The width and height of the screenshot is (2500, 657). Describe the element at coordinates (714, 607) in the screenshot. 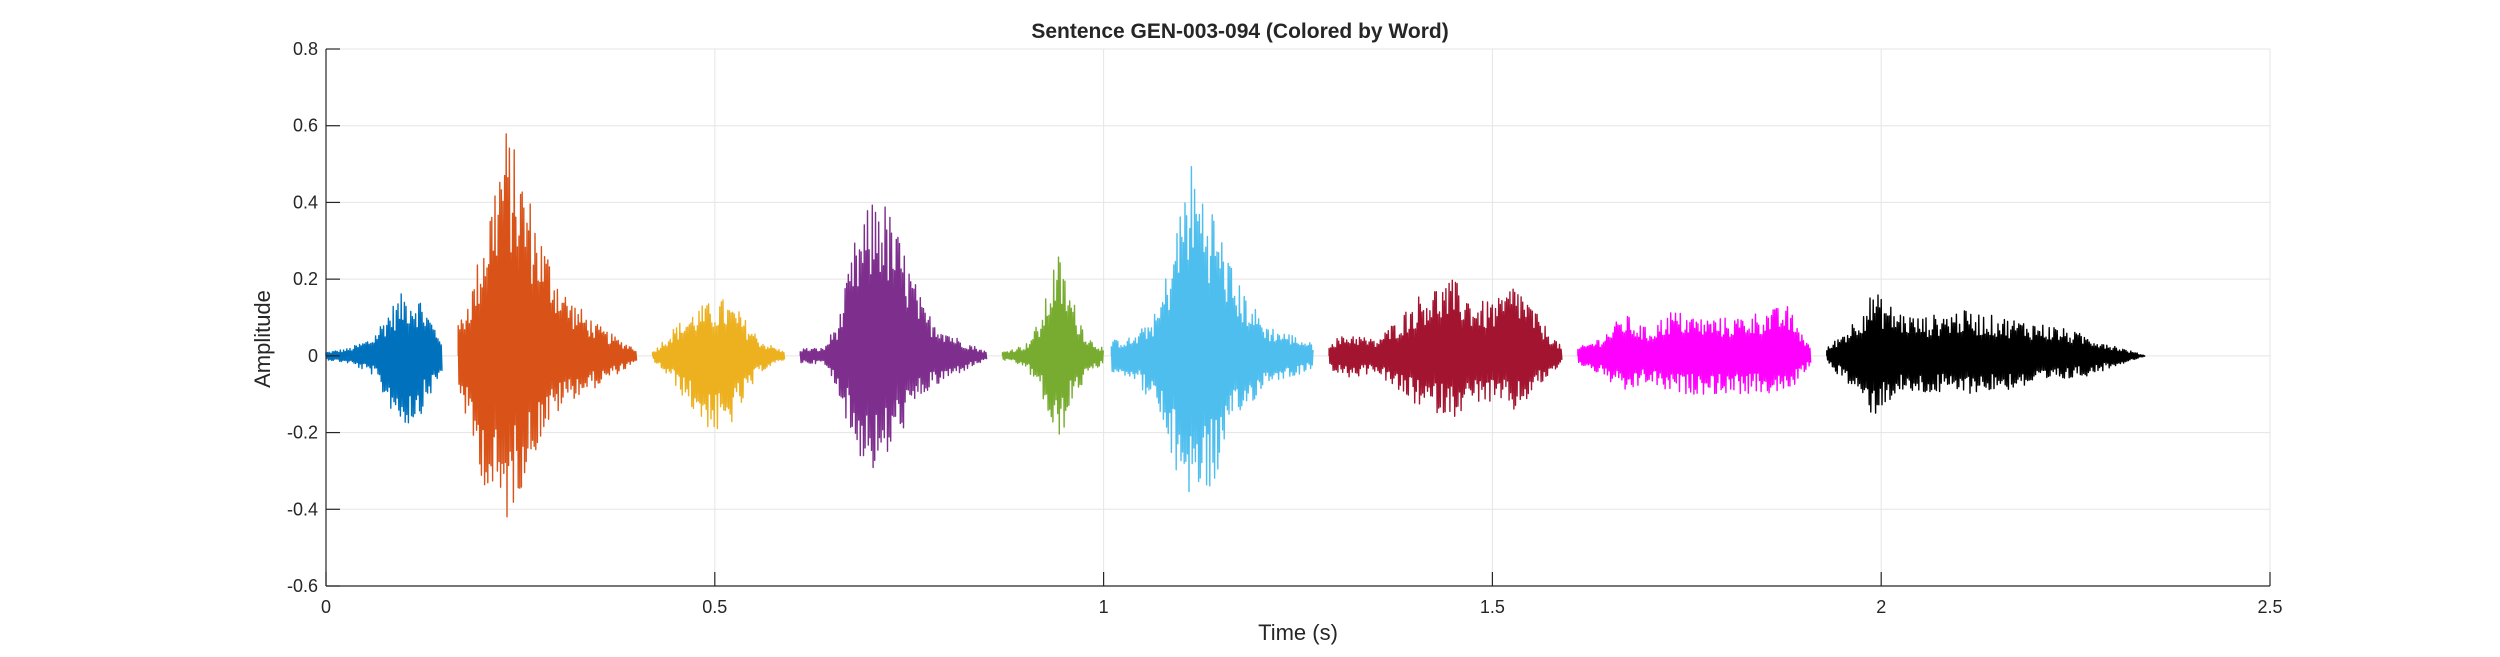

I see `x-tick-label: 0.5` at that location.